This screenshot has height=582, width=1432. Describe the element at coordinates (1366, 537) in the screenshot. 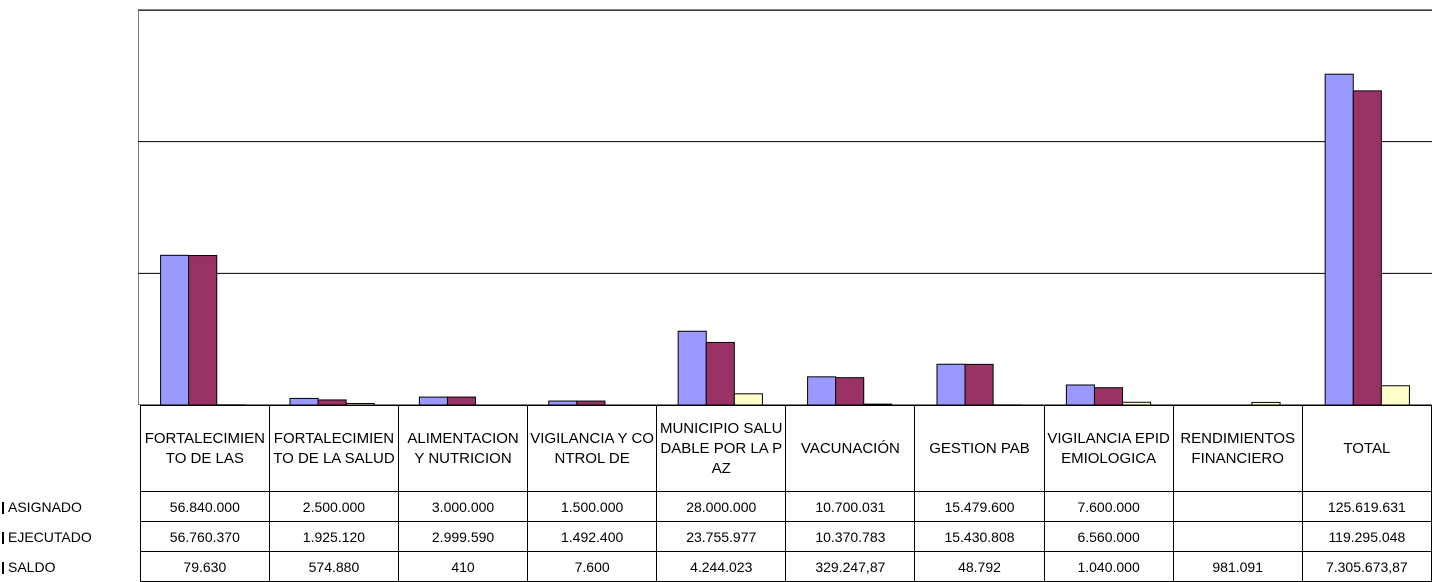

I see `value-cell: 119.295.048` at that location.